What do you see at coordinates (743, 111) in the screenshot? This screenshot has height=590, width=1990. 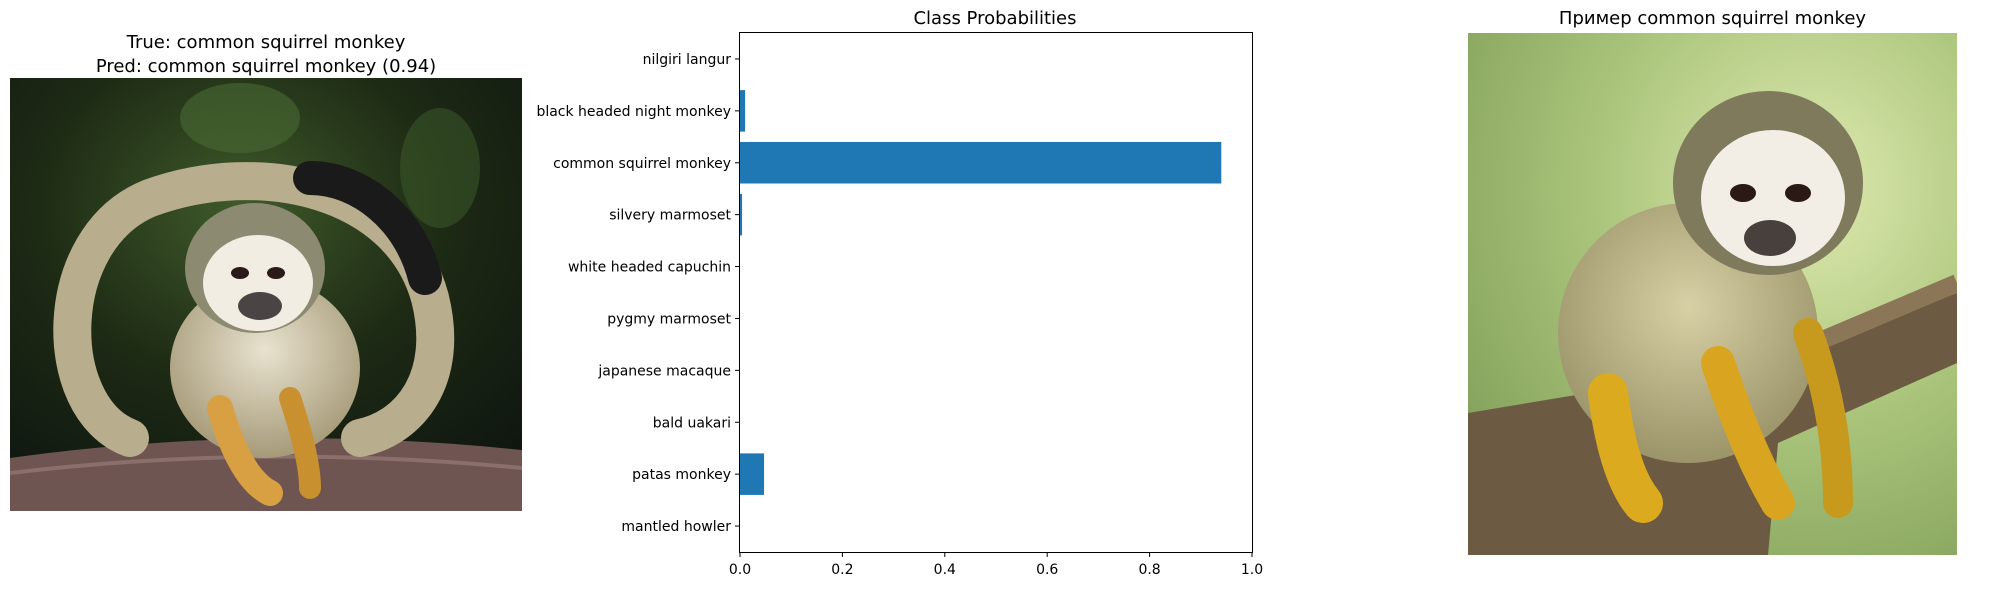 I see `bar-black-headed-night-monkey` at bounding box center [743, 111].